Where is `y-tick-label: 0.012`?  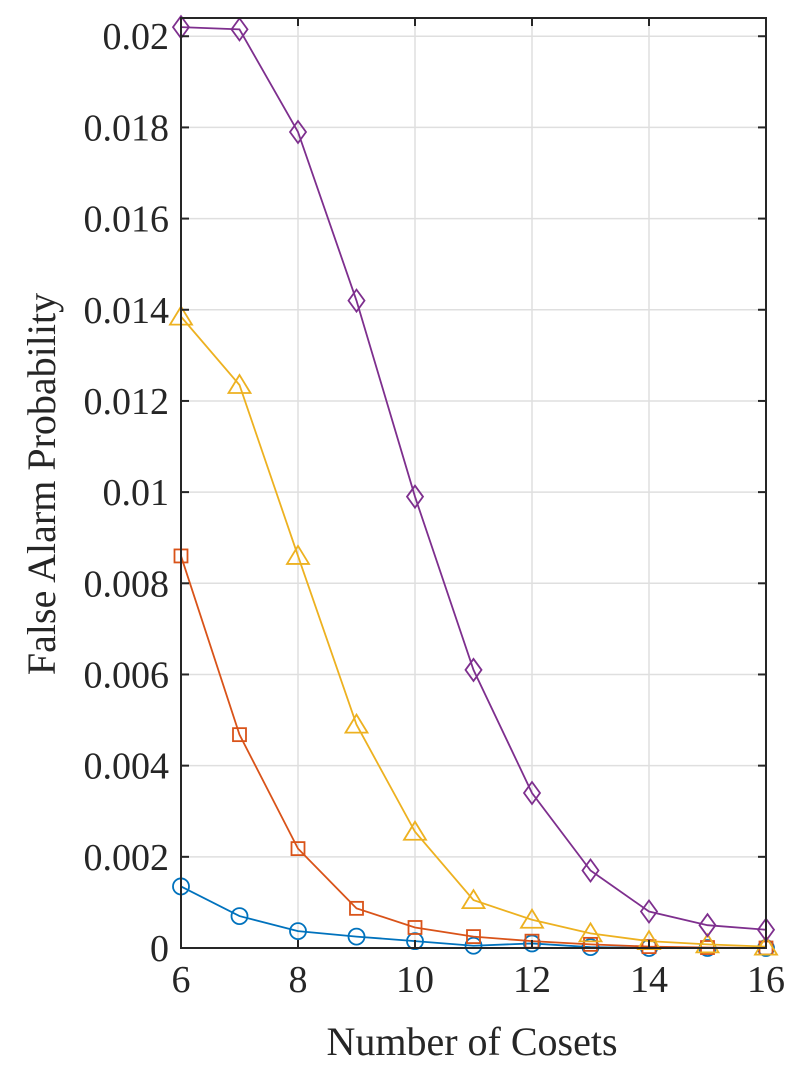
y-tick-label: 0.012 is located at coordinates (127, 402).